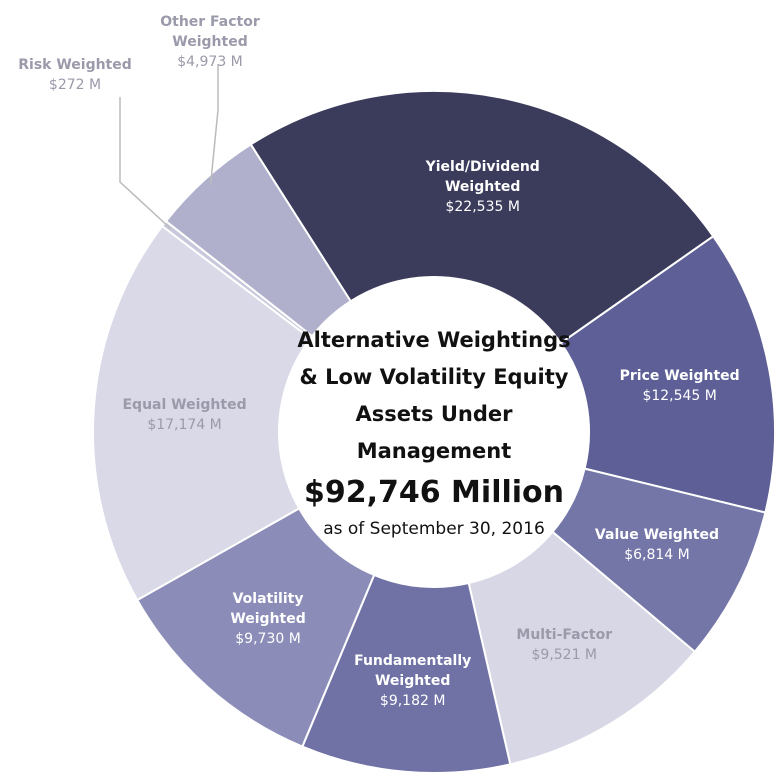 This screenshot has height=778, width=777. What do you see at coordinates (564, 645) in the screenshot?
I see `segment-label: Multi-Factor $9,521 M` at bounding box center [564, 645].